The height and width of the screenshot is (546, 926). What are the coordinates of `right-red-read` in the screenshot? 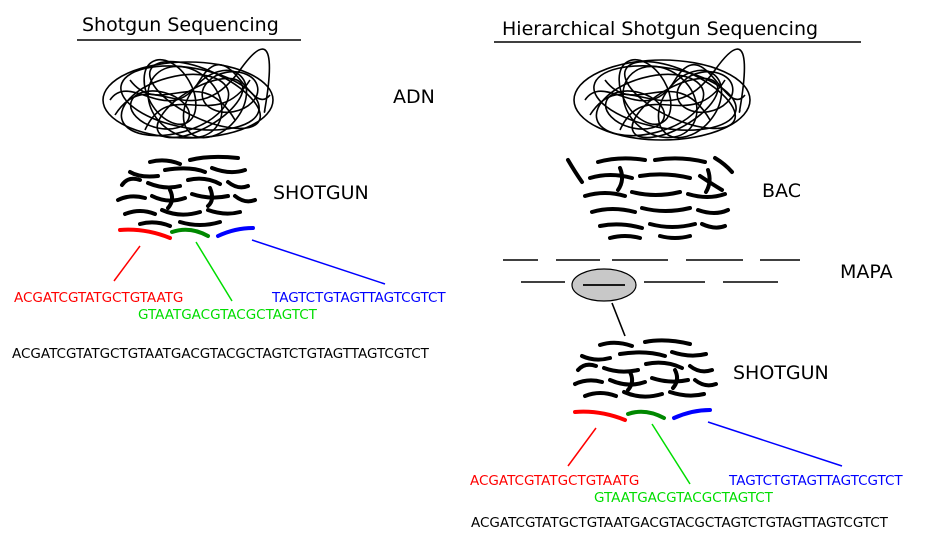 It's located at (600, 415).